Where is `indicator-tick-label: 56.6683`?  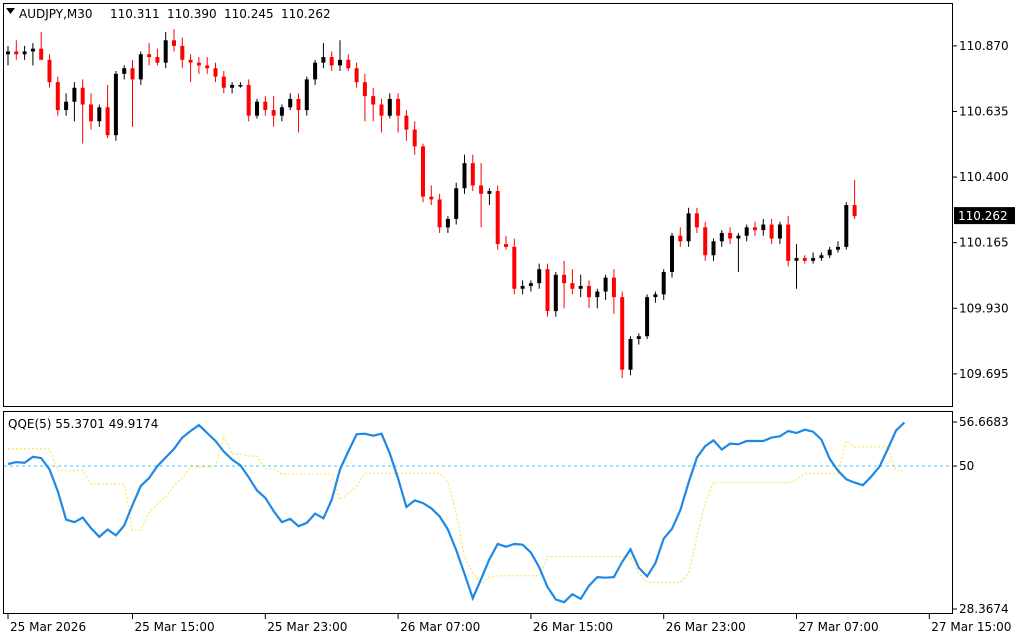 indicator-tick-label: 56.6683 is located at coordinates (984, 422).